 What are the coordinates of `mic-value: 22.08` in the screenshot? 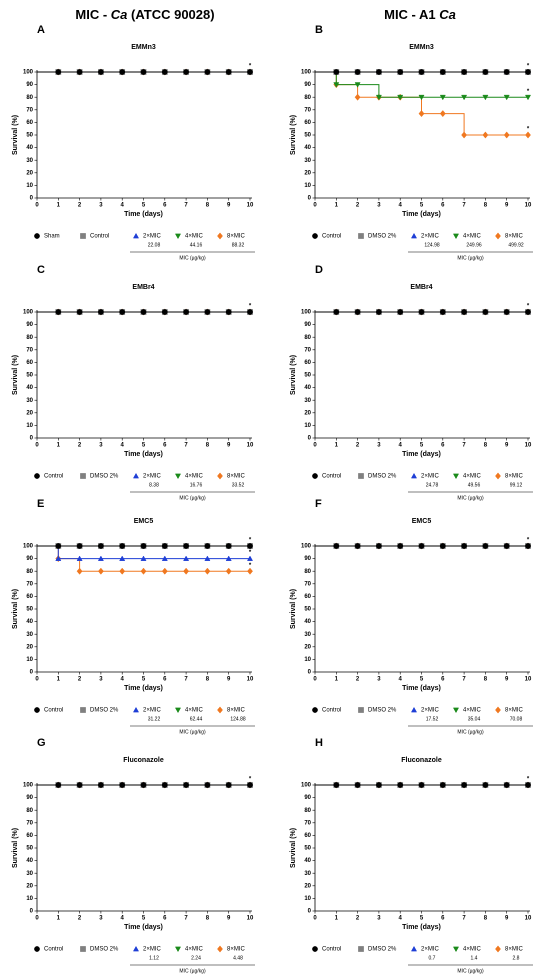 It's located at (154, 245).